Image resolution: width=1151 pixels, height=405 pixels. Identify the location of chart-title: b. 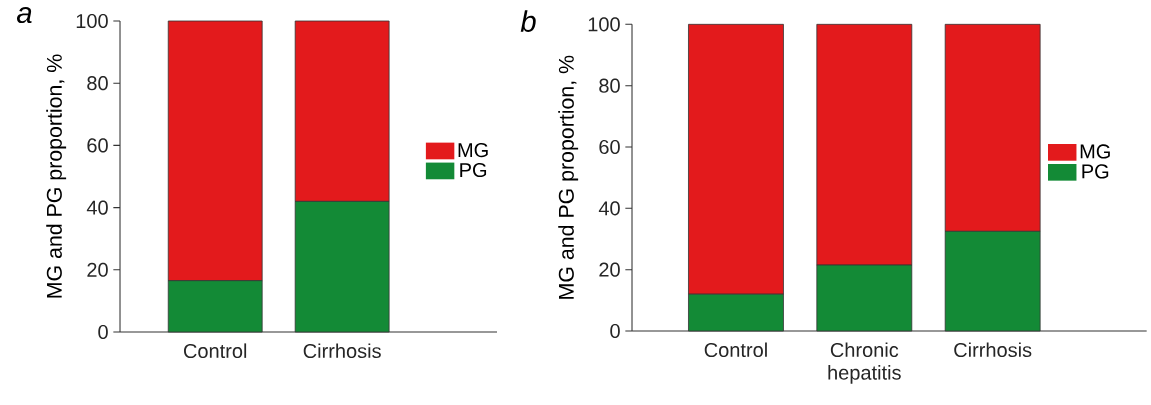
(528, 21).